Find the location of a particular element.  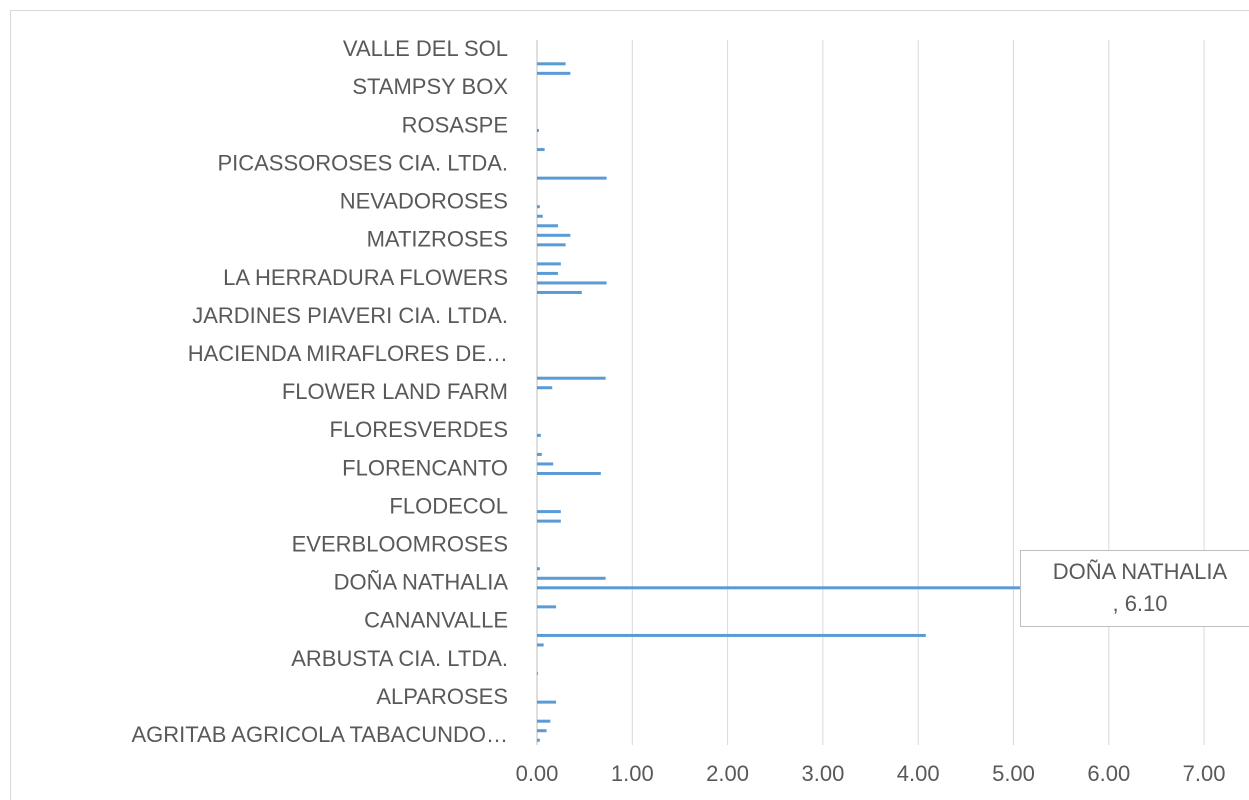

x-tick-label: 4.00 is located at coordinates (918, 773).